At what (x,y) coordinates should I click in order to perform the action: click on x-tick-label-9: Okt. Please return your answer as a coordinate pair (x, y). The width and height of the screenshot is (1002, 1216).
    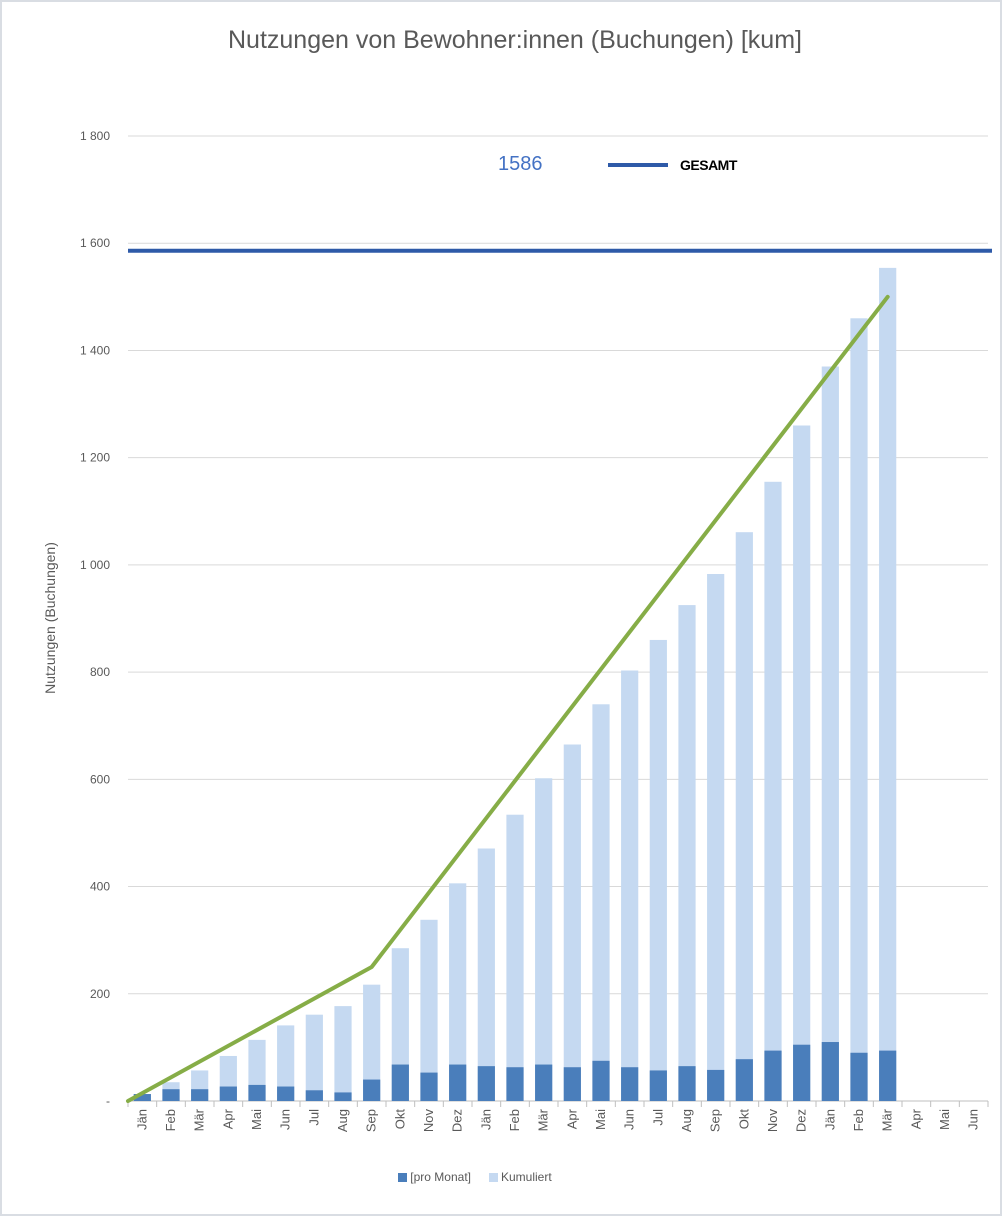
    Looking at the image, I should click on (399, 1119).